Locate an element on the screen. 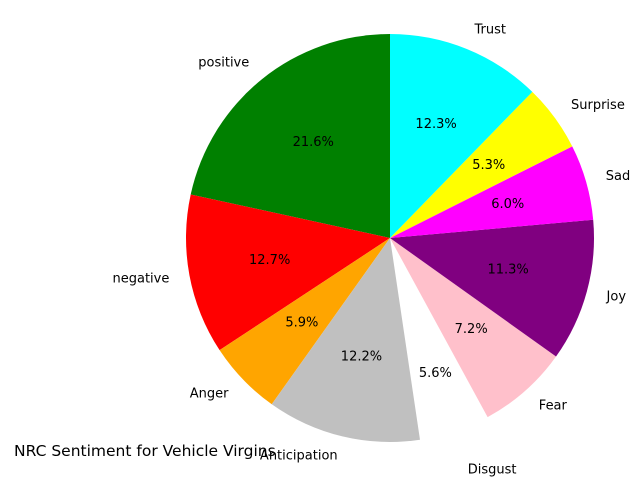  slice-label-trust: Trust is located at coordinates (489, 30).